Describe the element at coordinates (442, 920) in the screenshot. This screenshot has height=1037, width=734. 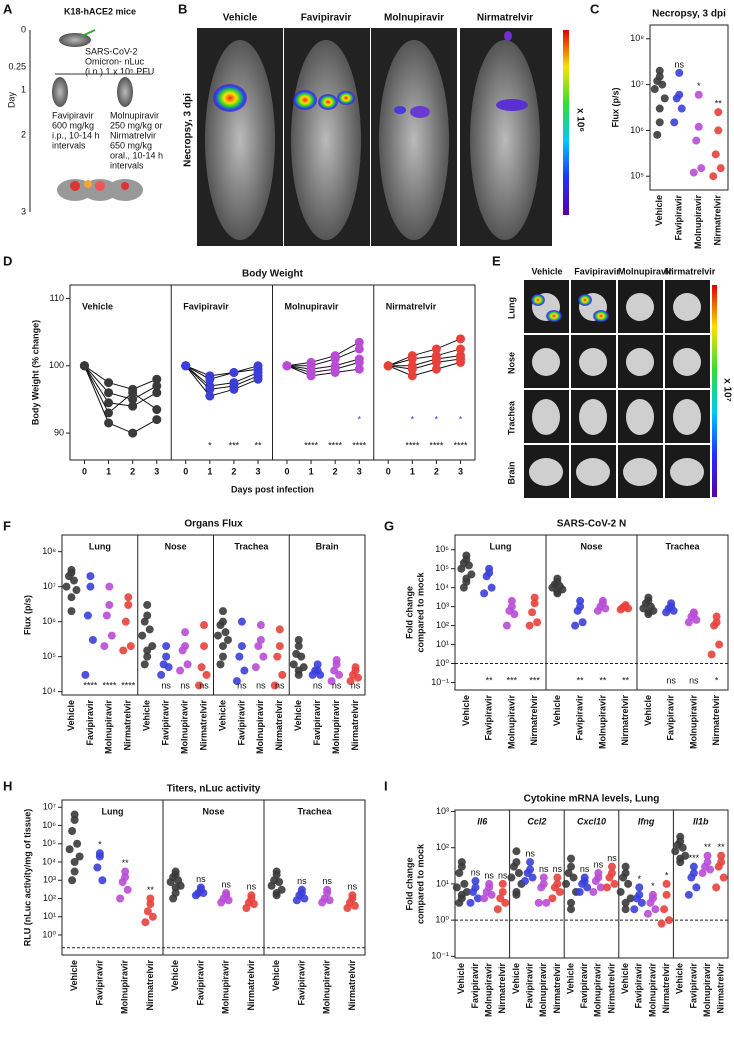
I see `y-tick-label: 10⁰` at that location.